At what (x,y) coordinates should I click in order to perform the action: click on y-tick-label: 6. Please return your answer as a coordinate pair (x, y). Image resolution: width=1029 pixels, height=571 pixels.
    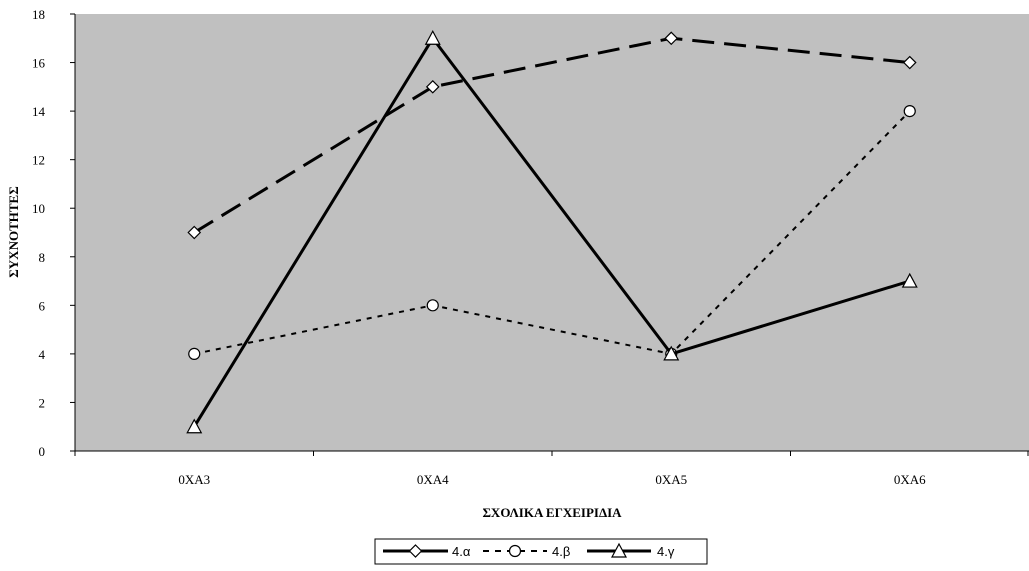
    Looking at the image, I should click on (42, 305).